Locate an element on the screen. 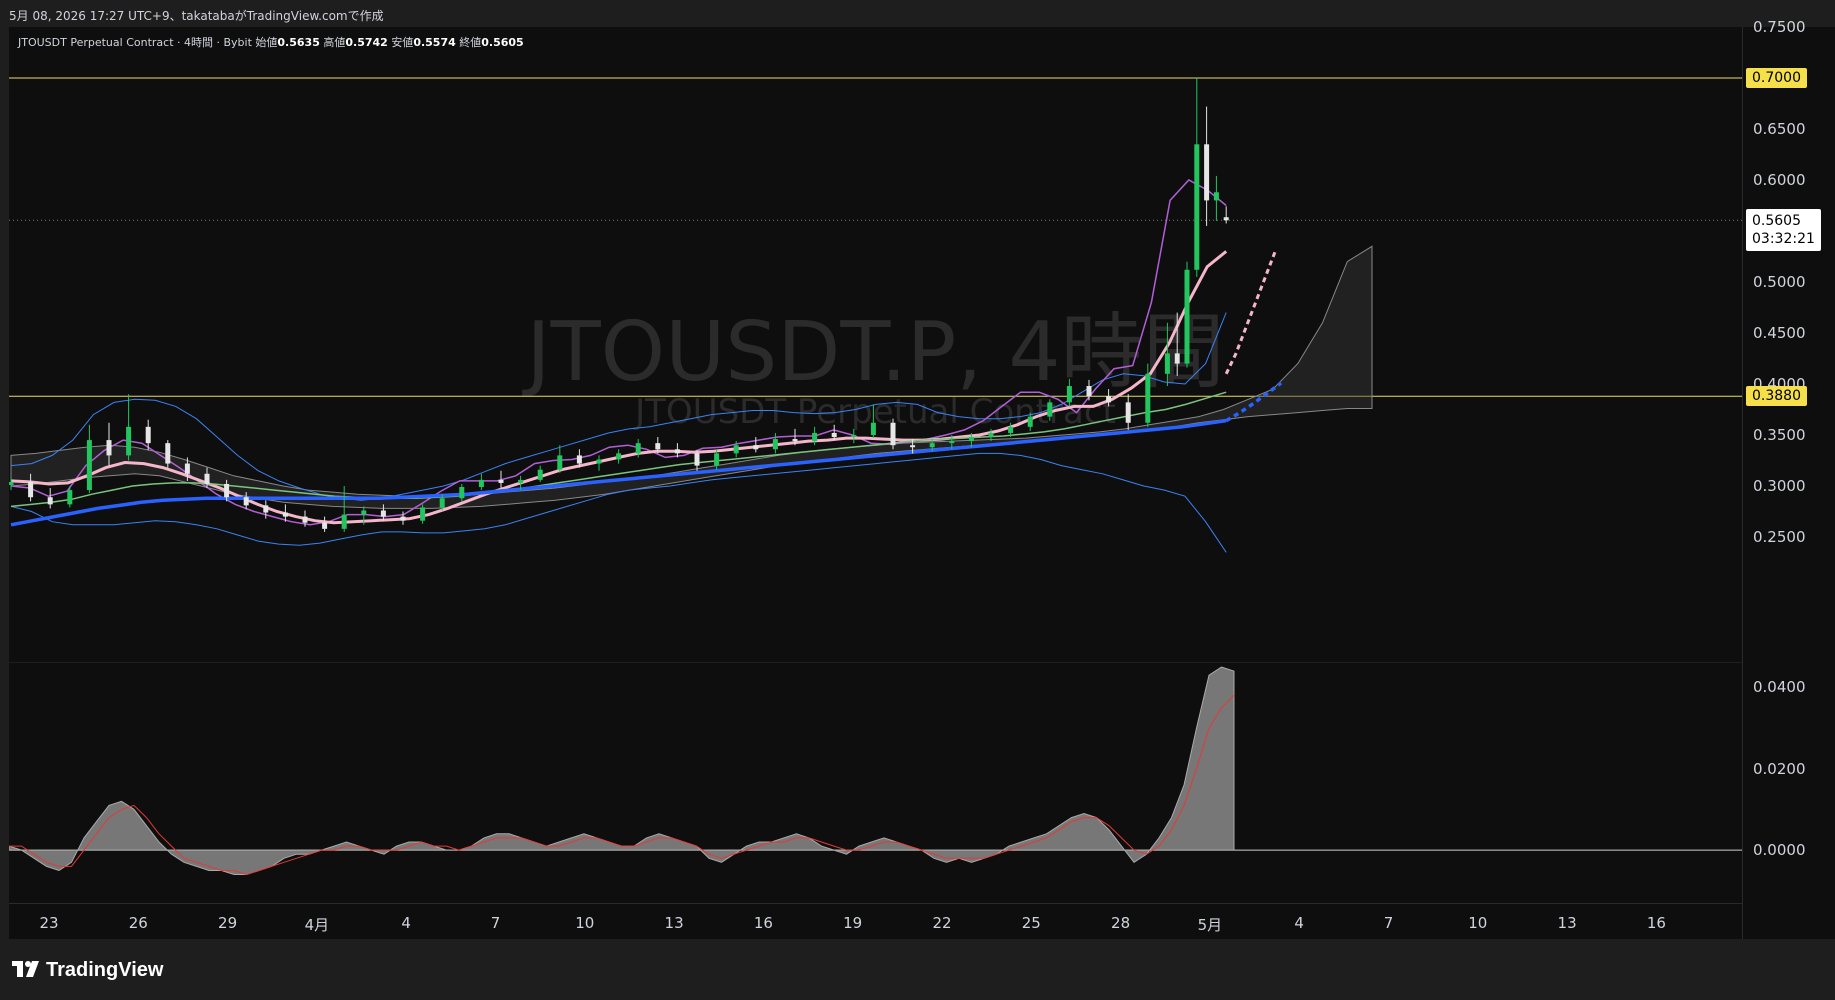  price-axis-tick: 0.3500 is located at coordinates (1779, 435).